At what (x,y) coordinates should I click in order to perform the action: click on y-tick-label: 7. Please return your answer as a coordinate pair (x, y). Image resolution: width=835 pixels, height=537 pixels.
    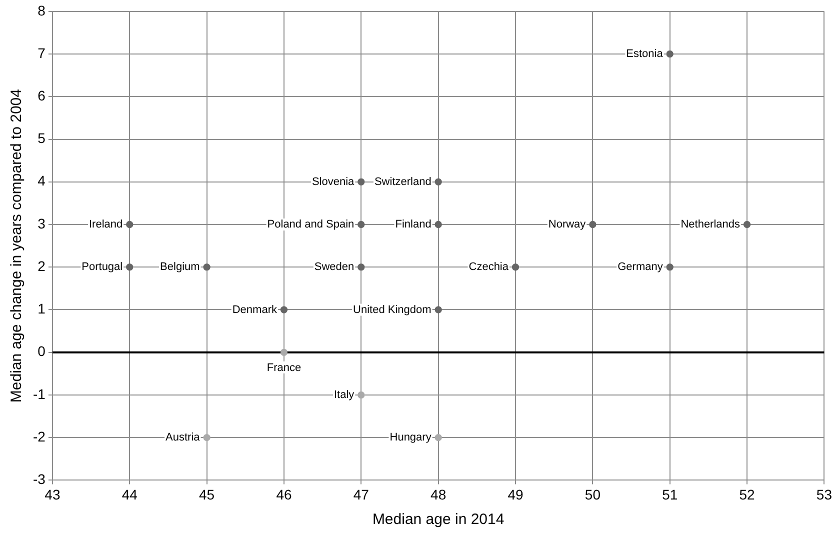
    Looking at the image, I should click on (42, 52).